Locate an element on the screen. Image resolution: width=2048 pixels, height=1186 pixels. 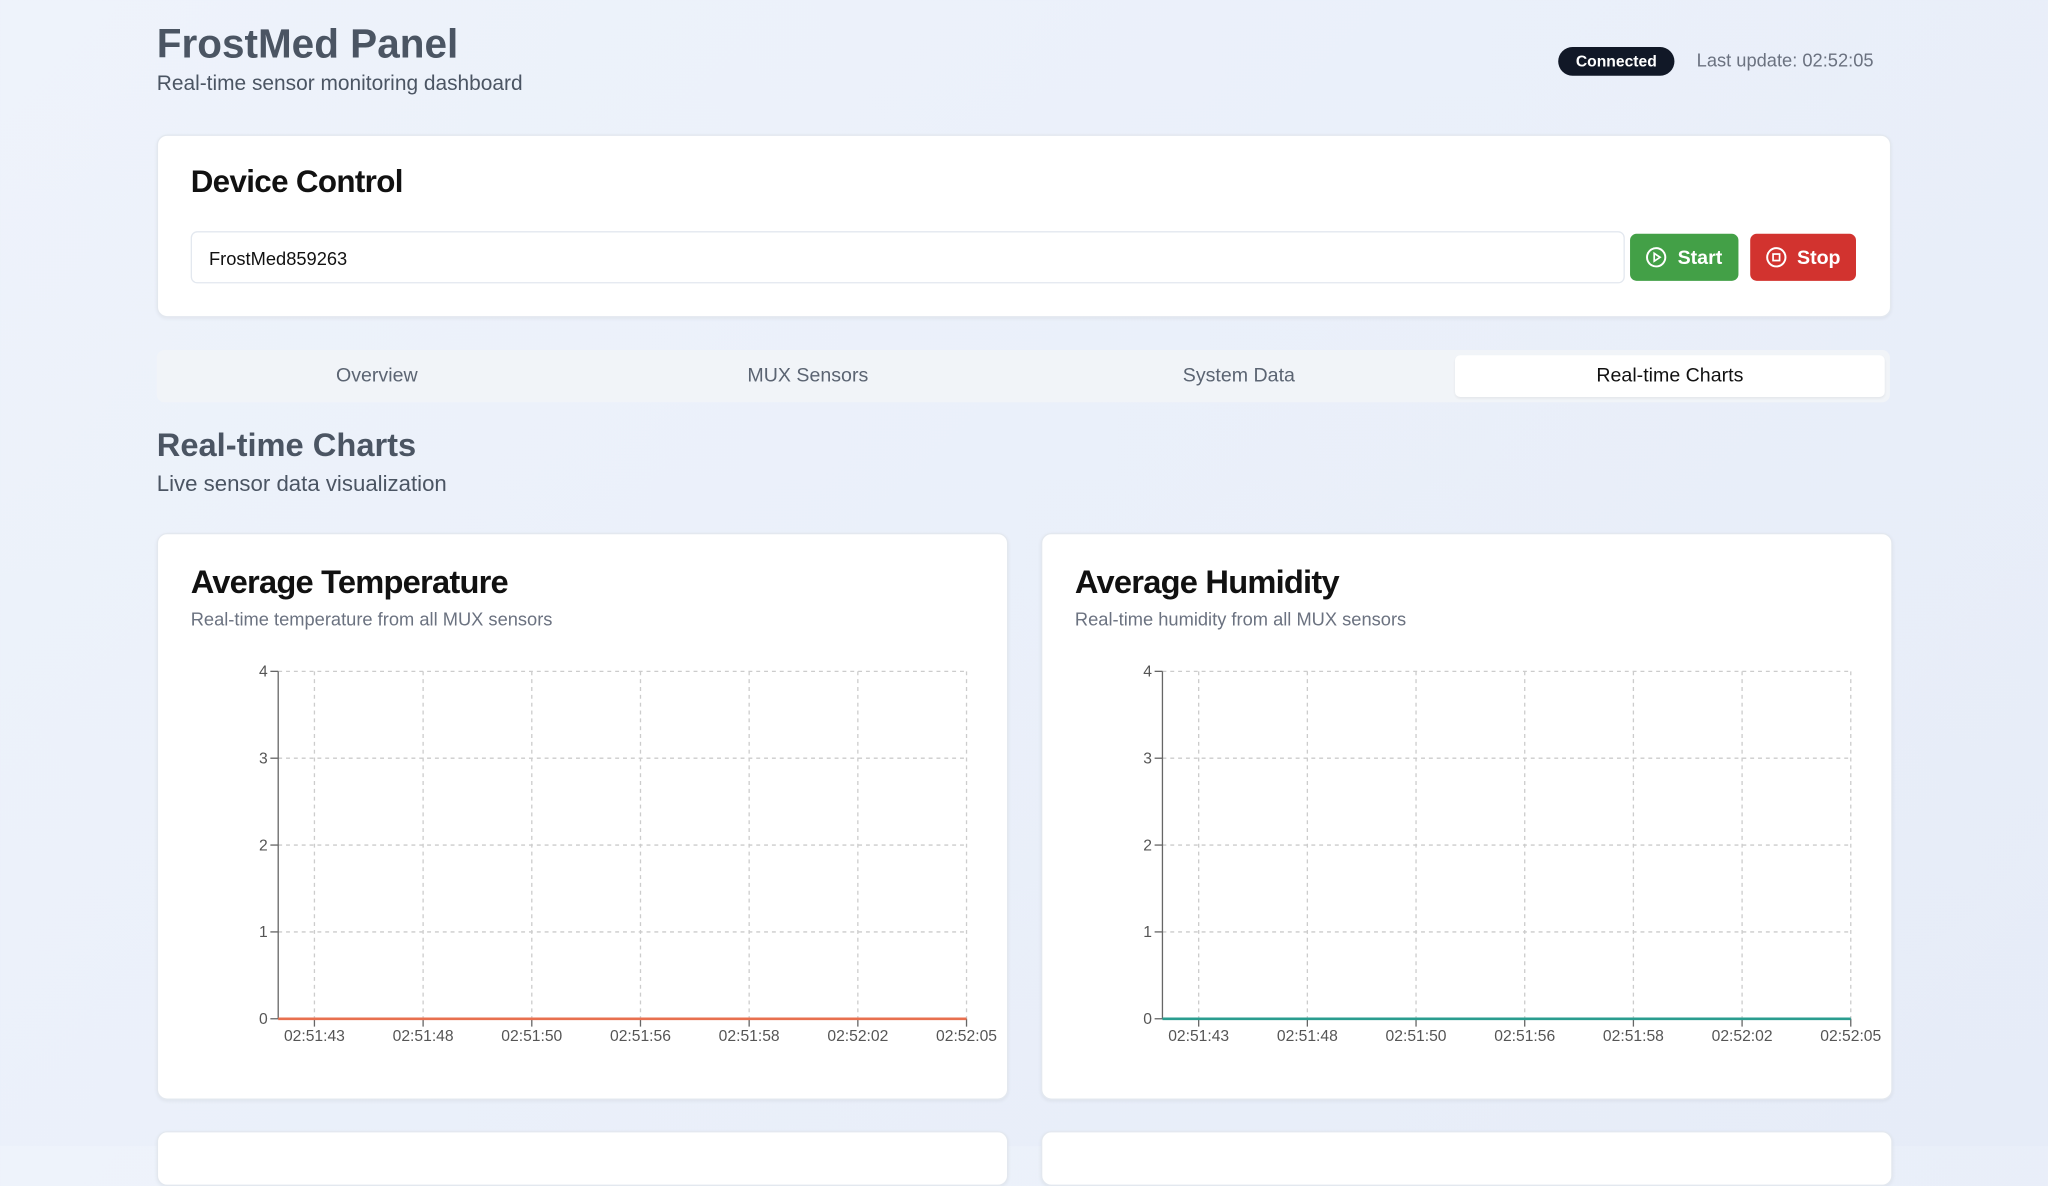
app-subtitle: Real-time sensor monitoring dashboard is located at coordinates (339, 84).